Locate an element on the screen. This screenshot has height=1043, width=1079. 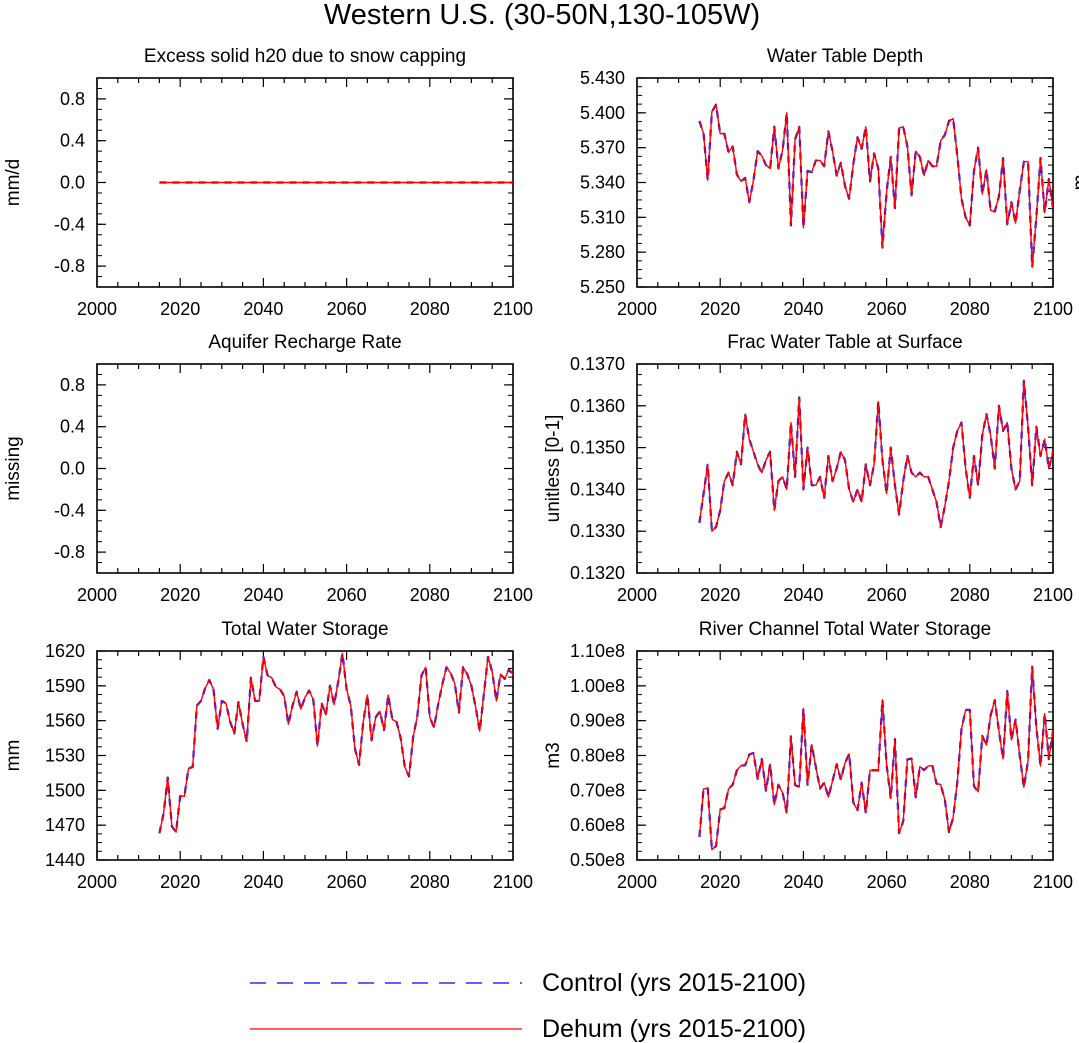
y-tick-label: 5.250 is located at coordinates (602, 287).